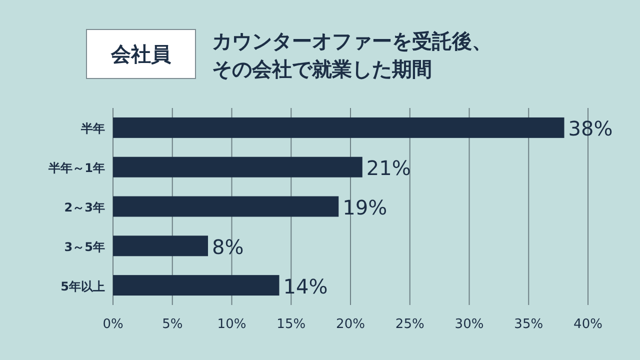  What do you see at coordinates (590, 128) in the screenshot?
I see `data-label: 38%` at bounding box center [590, 128].